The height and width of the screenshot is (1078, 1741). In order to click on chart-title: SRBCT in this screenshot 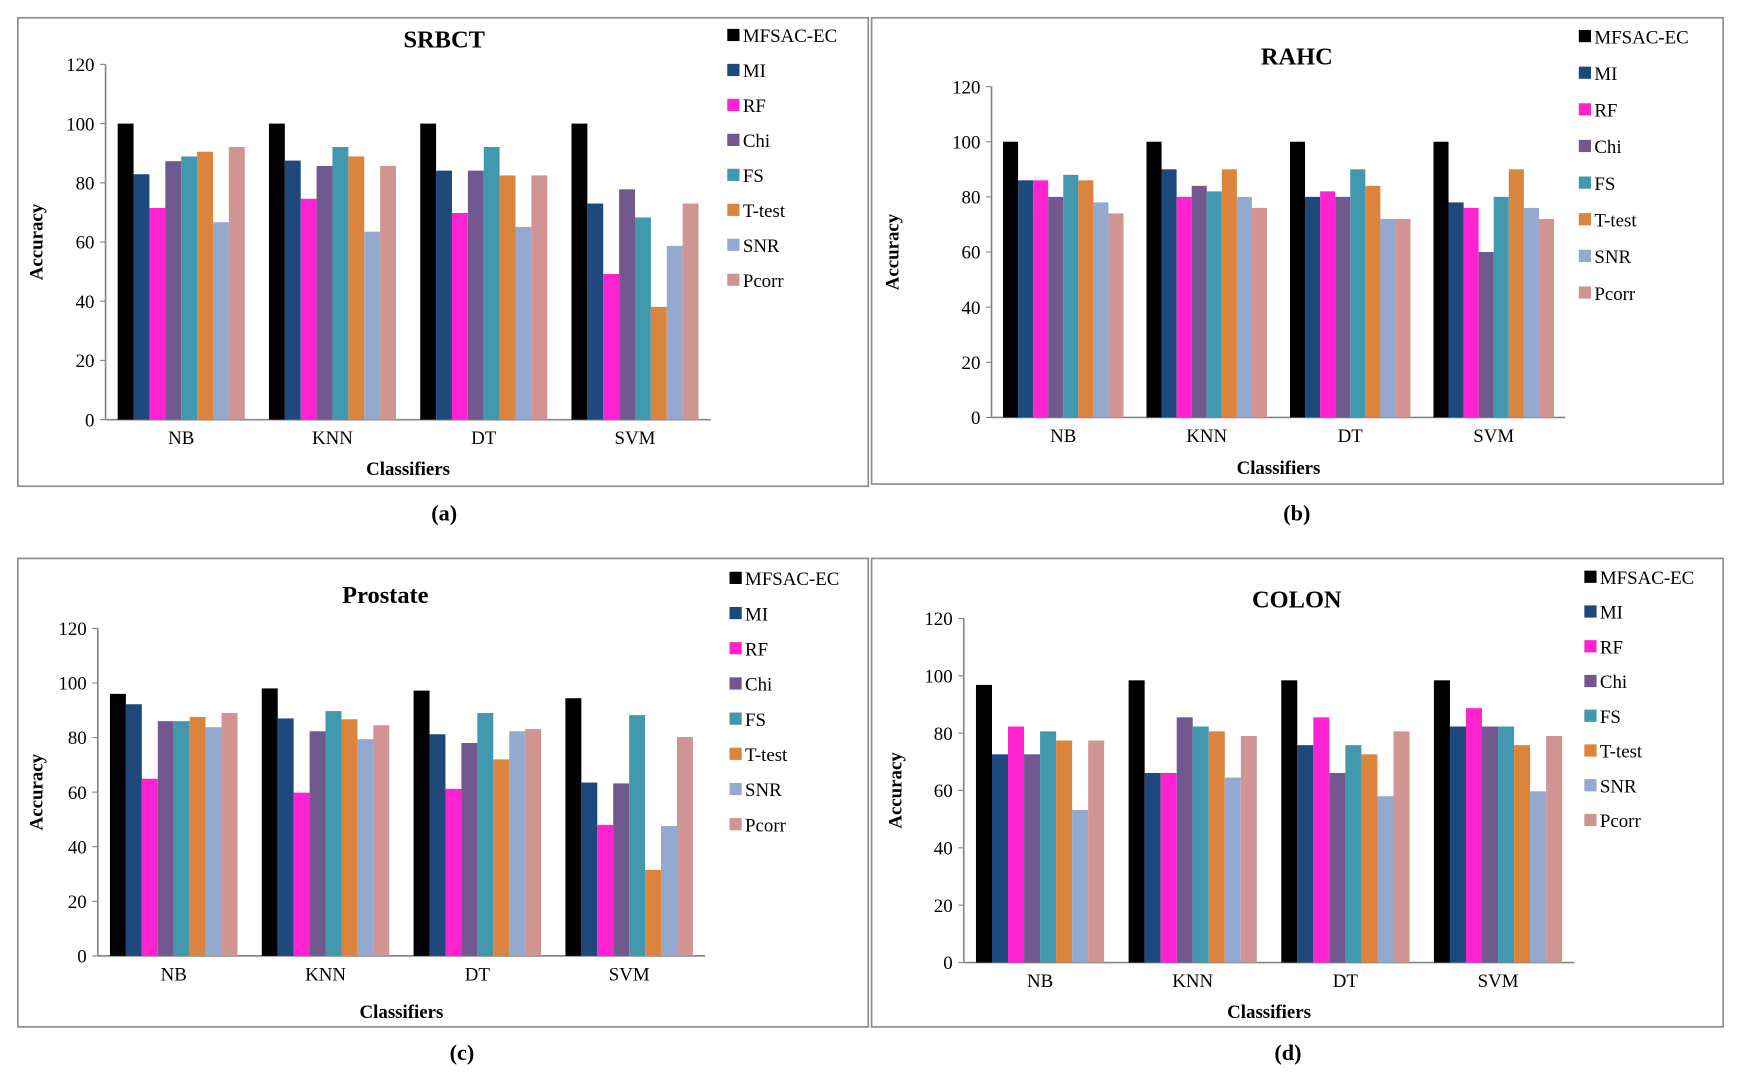, I will do `click(443, 40)`.